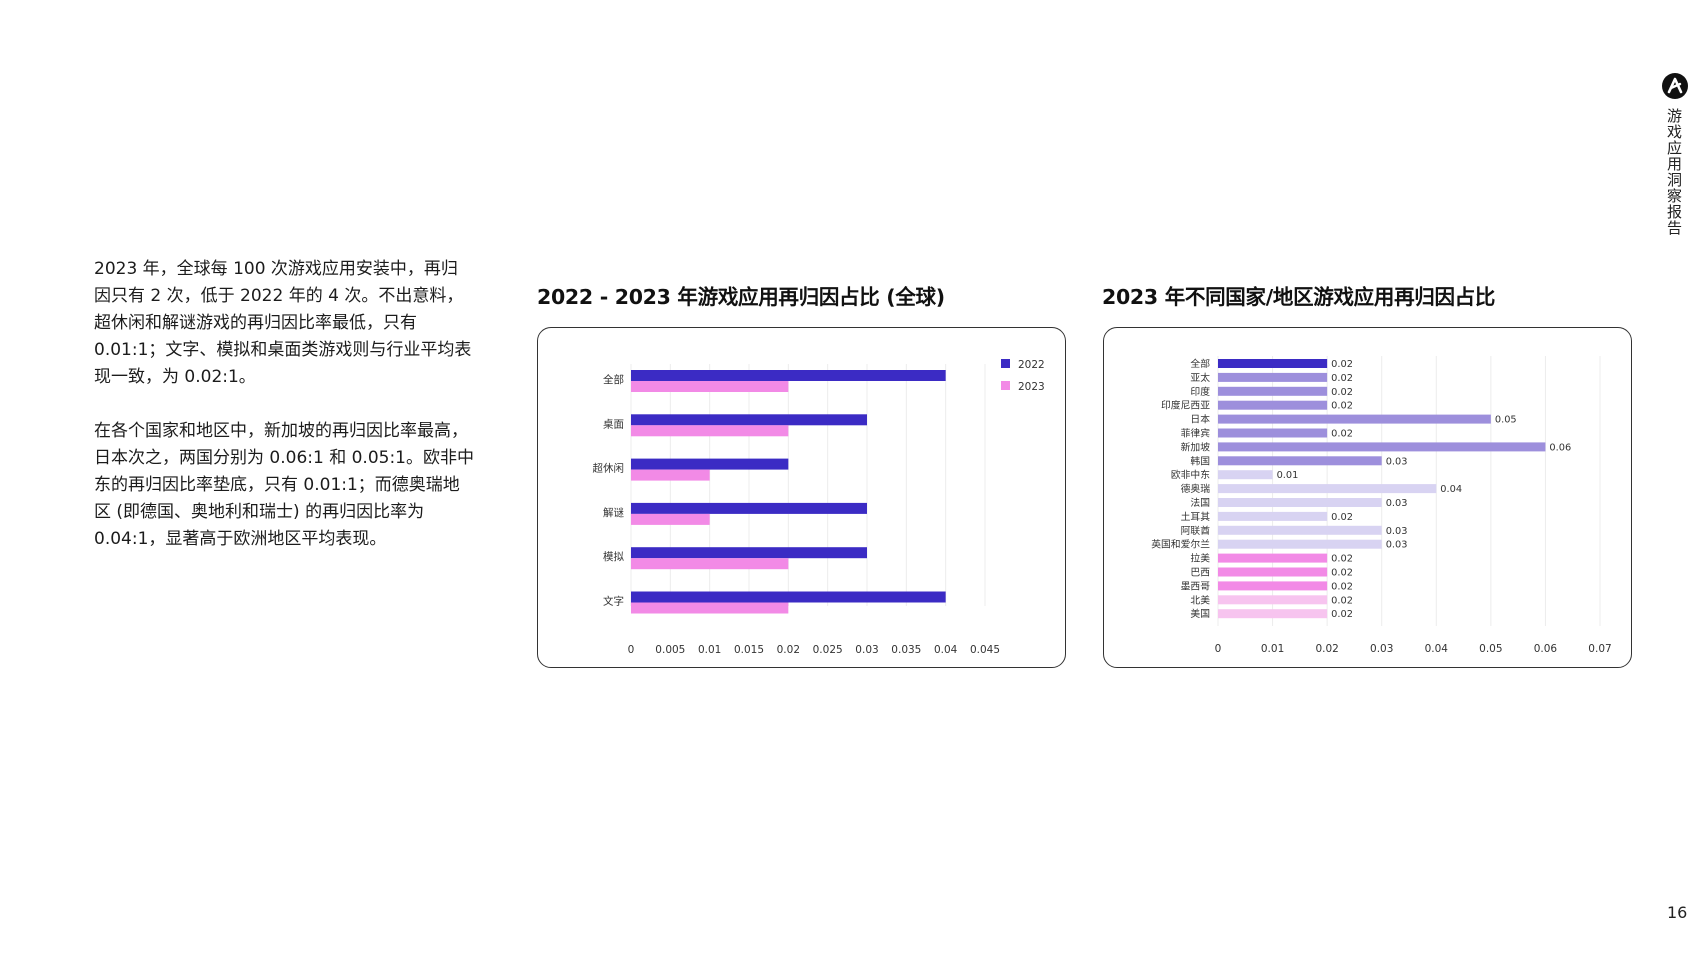  What do you see at coordinates (613, 601) in the screenshot?
I see `category-label: 文字` at bounding box center [613, 601].